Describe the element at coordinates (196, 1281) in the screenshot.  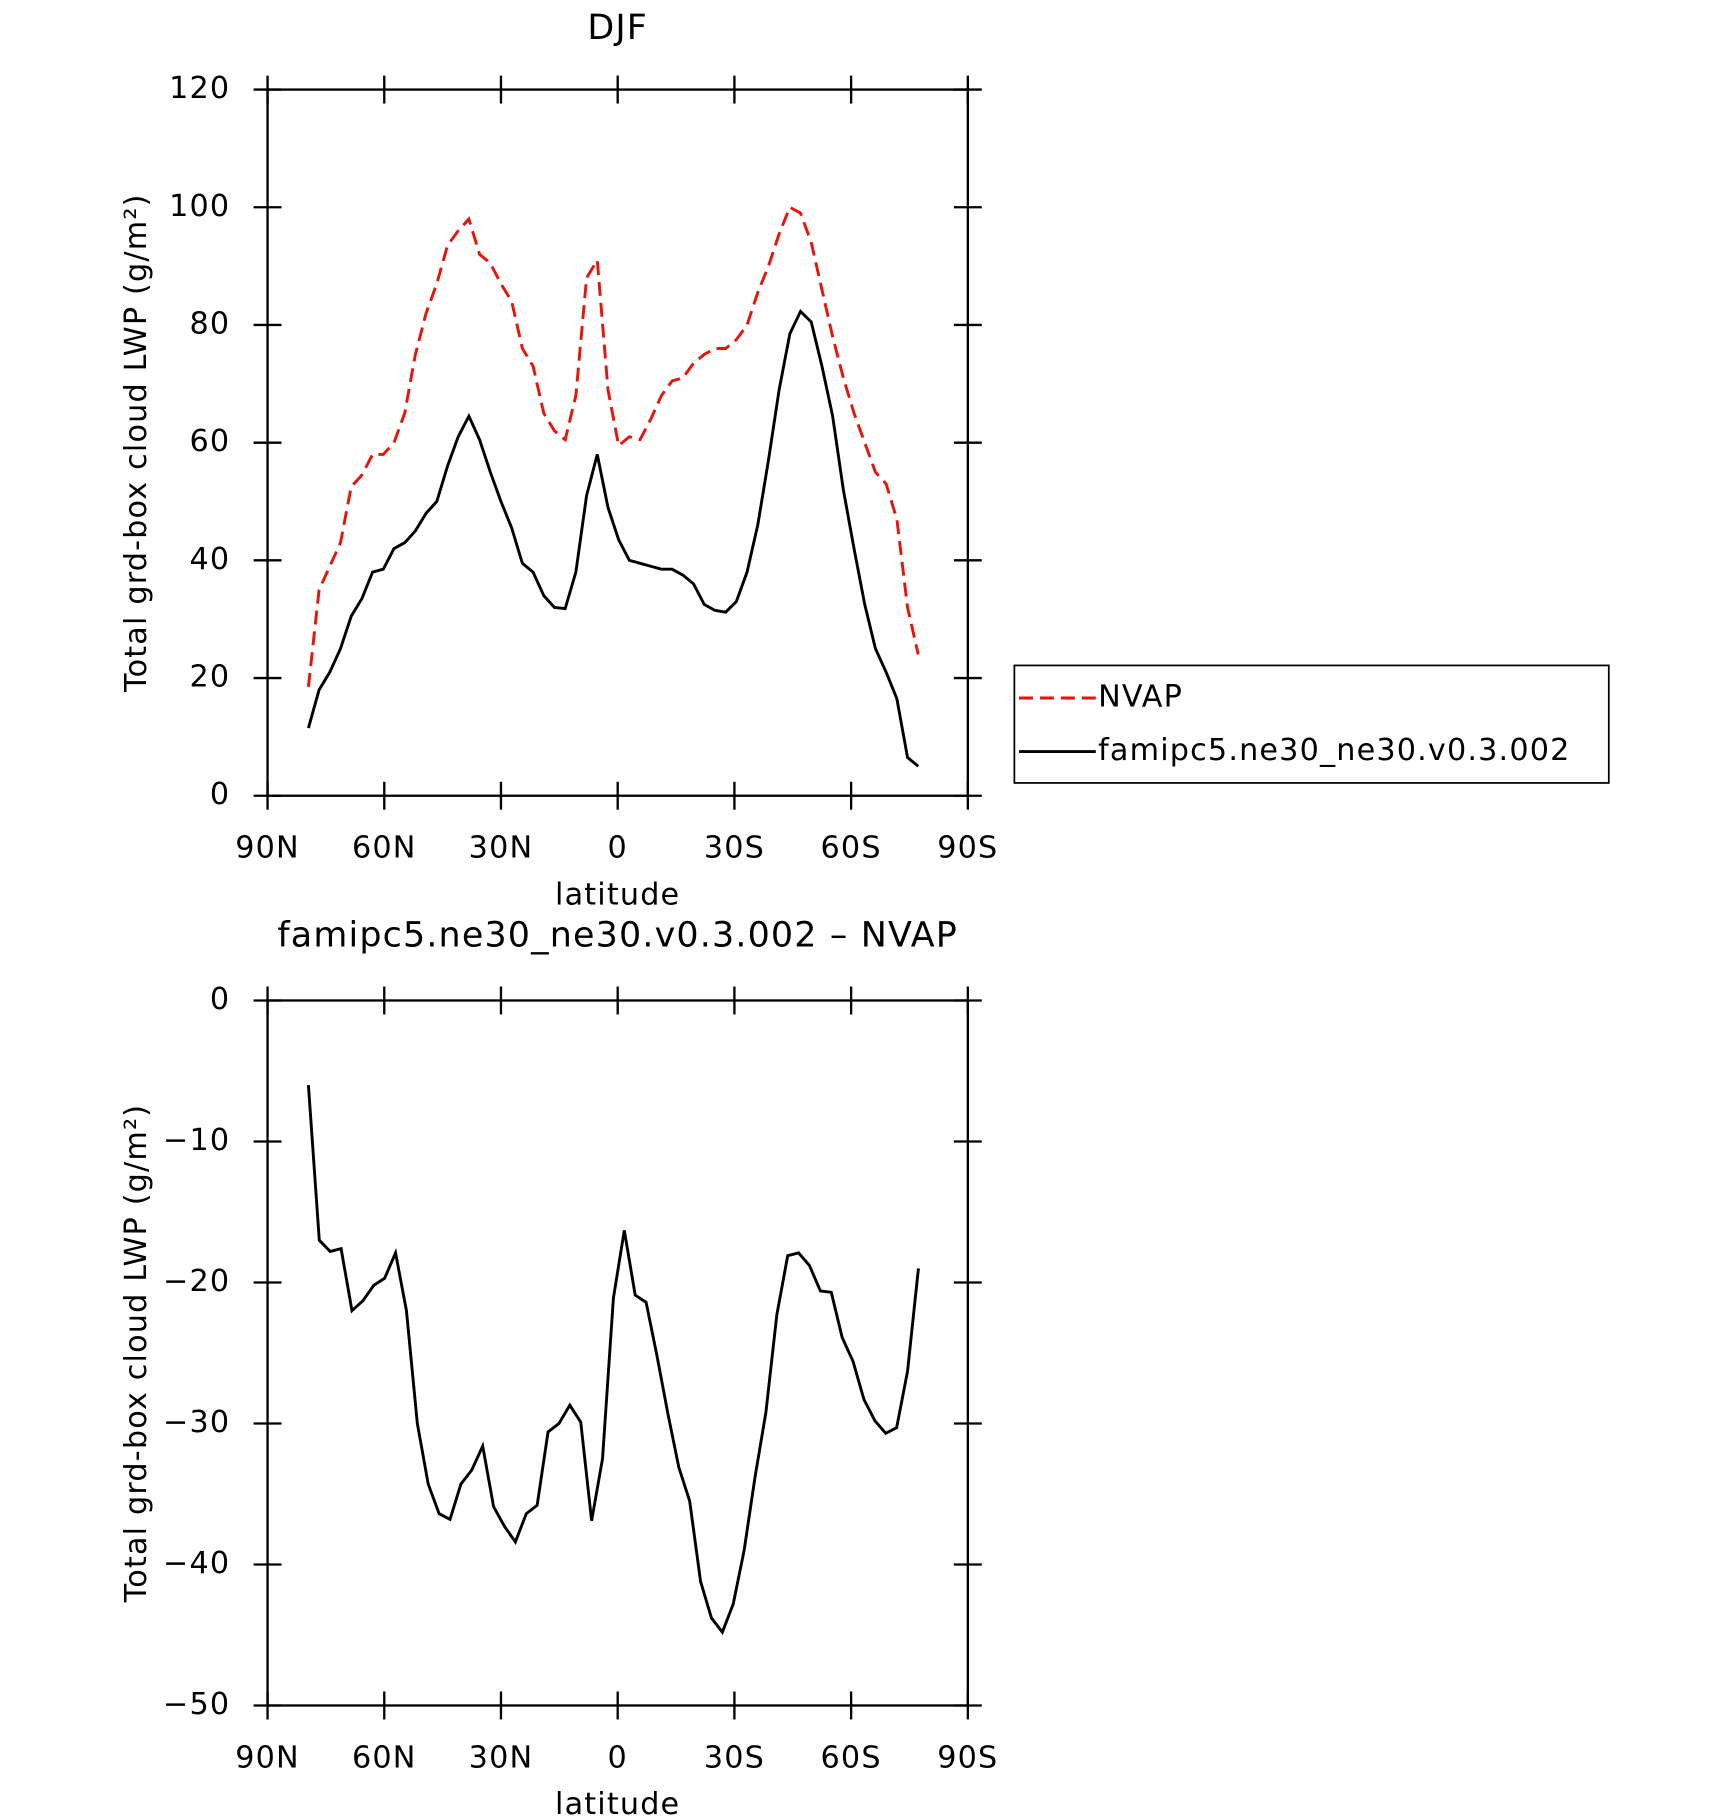
I see `y-tick-label: −20` at that location.